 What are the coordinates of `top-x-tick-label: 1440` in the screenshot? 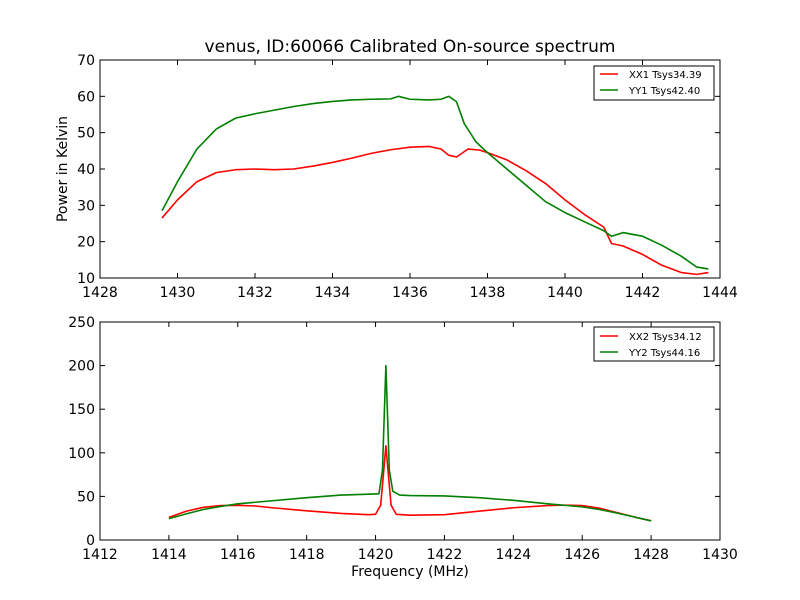 It's located at (565, 293).